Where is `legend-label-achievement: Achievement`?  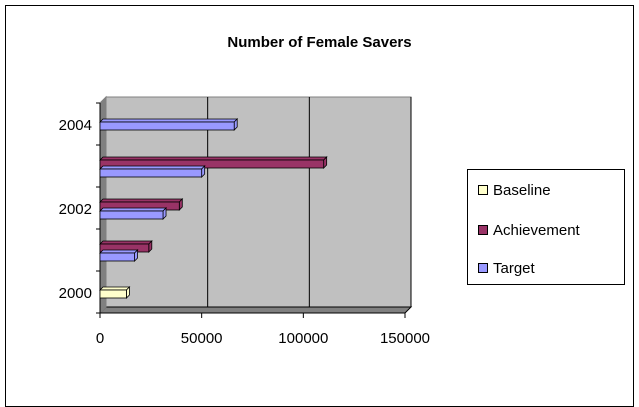
legend-label-achievement: Achievement is located at coordinates (536, 230).